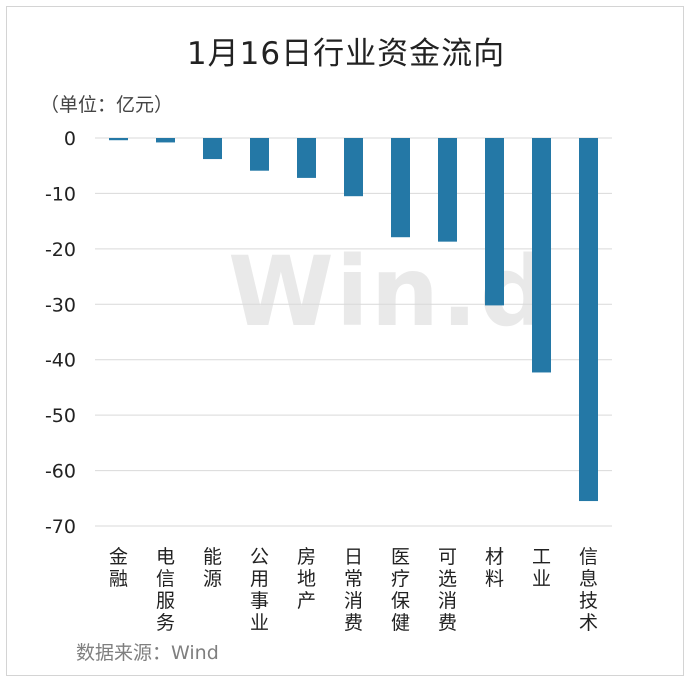  What do you see at coordinates (60, 194) in the screenshot?
I see `y-tick-label: -10` at bounding box center [60, 194].